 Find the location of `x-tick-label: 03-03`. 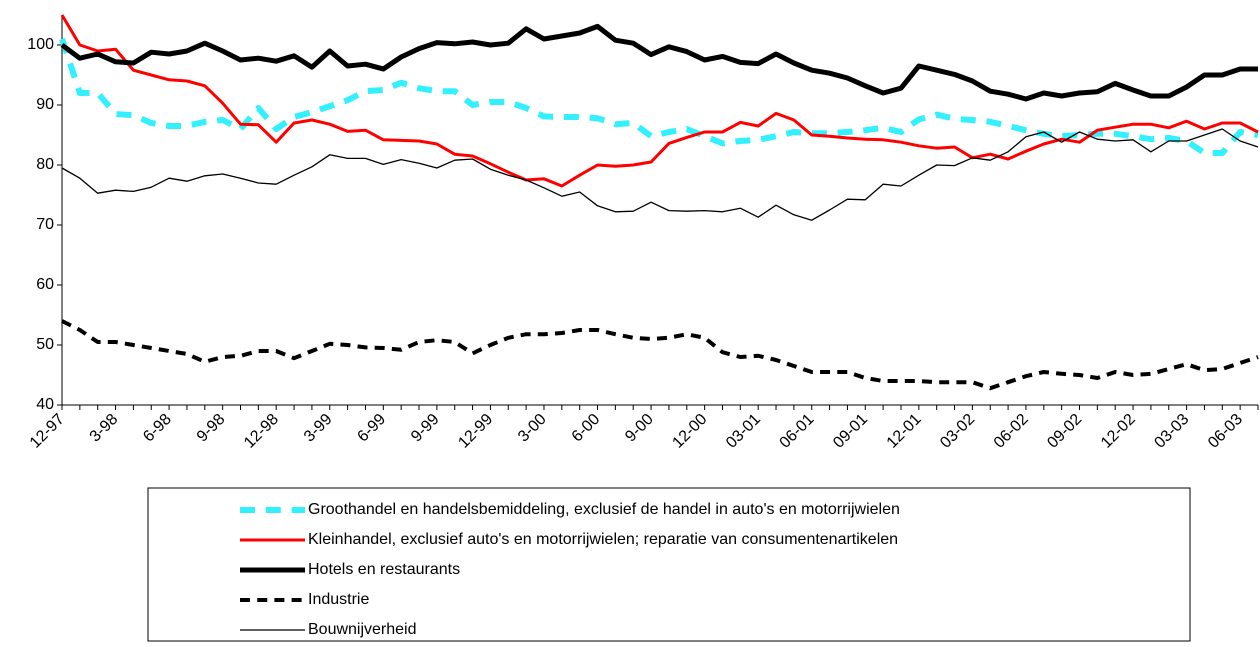

x-tick-label: 03-03 is located at coordinates (1171, 431).